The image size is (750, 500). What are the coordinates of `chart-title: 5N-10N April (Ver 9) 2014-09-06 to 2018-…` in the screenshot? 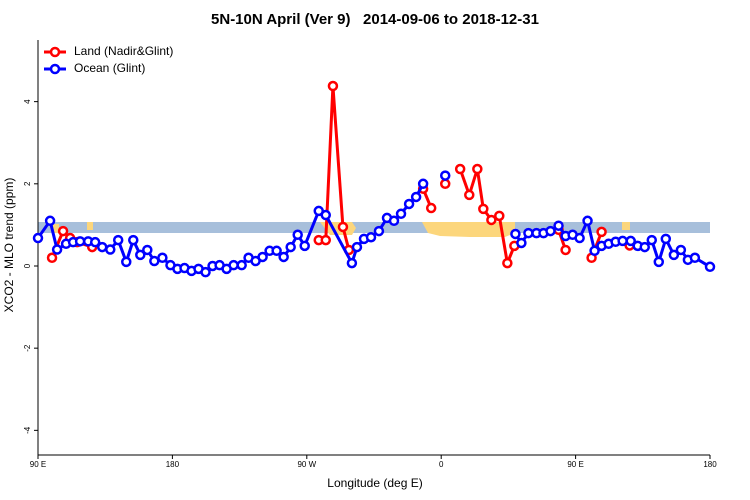 It's located at (375, 19).